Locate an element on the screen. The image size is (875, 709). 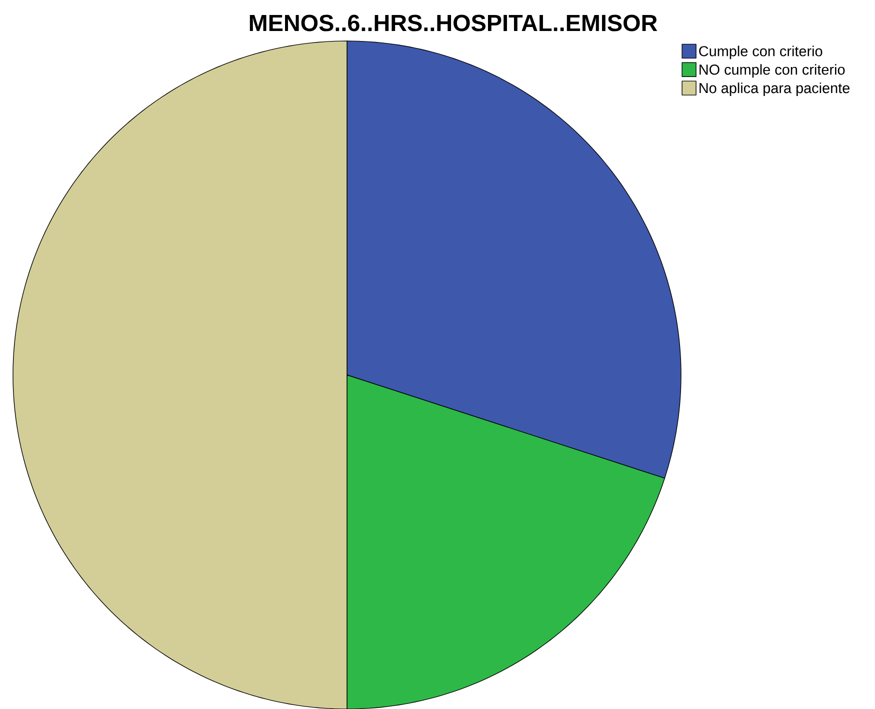
legend-label: NO cumple con criterio is located at coordinates (772, 71).